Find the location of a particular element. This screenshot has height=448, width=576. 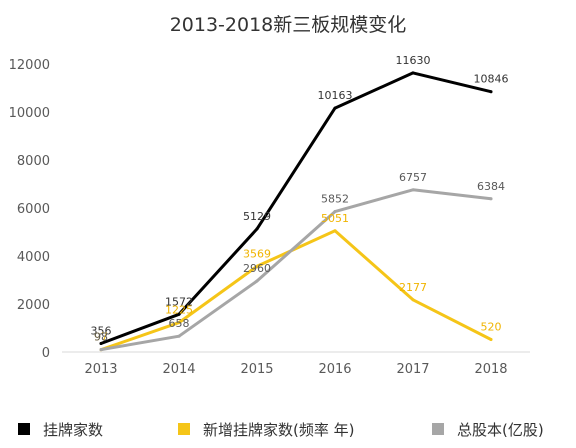

data-label: 10846 is located at coordinates (491, 79).